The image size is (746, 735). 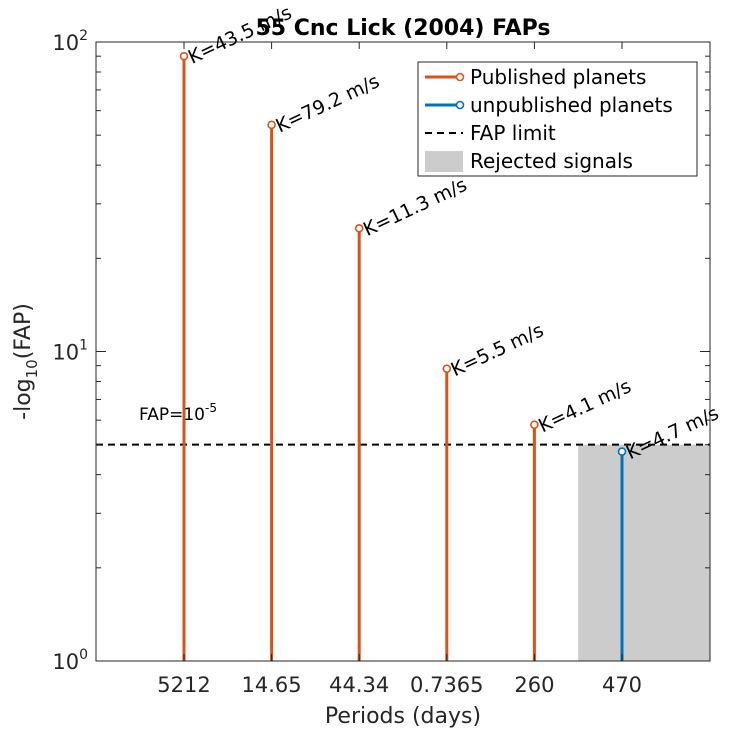 I want to click on y-tick-label: 10², so click(x=70, y=41).